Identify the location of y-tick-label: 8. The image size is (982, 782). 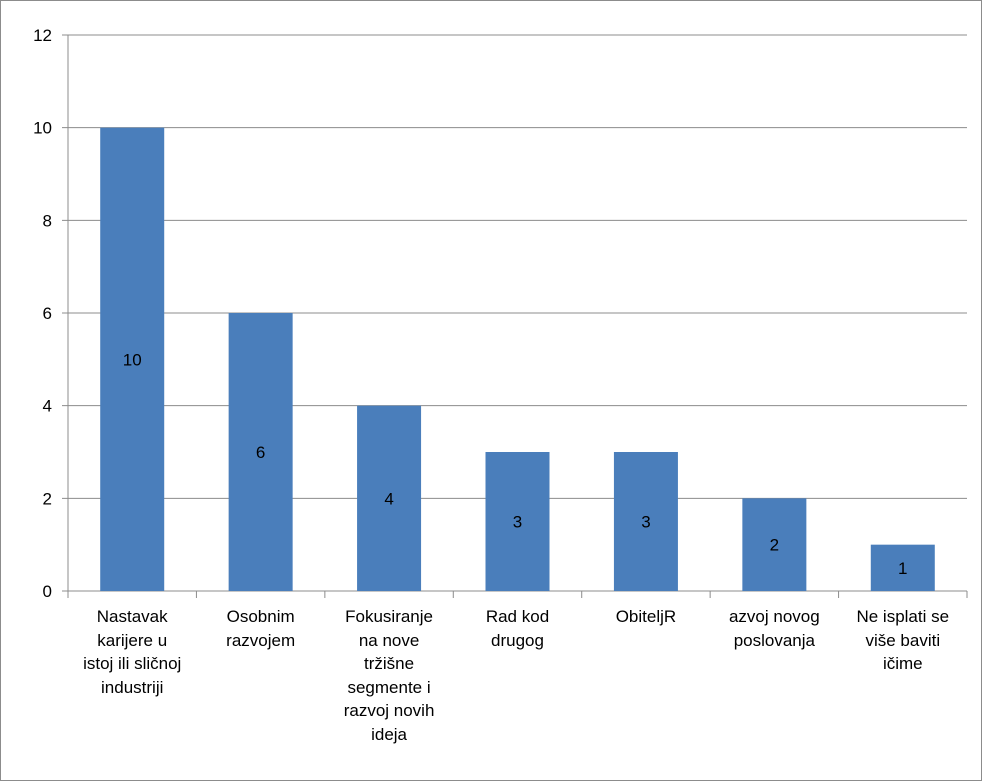
(47, 220).